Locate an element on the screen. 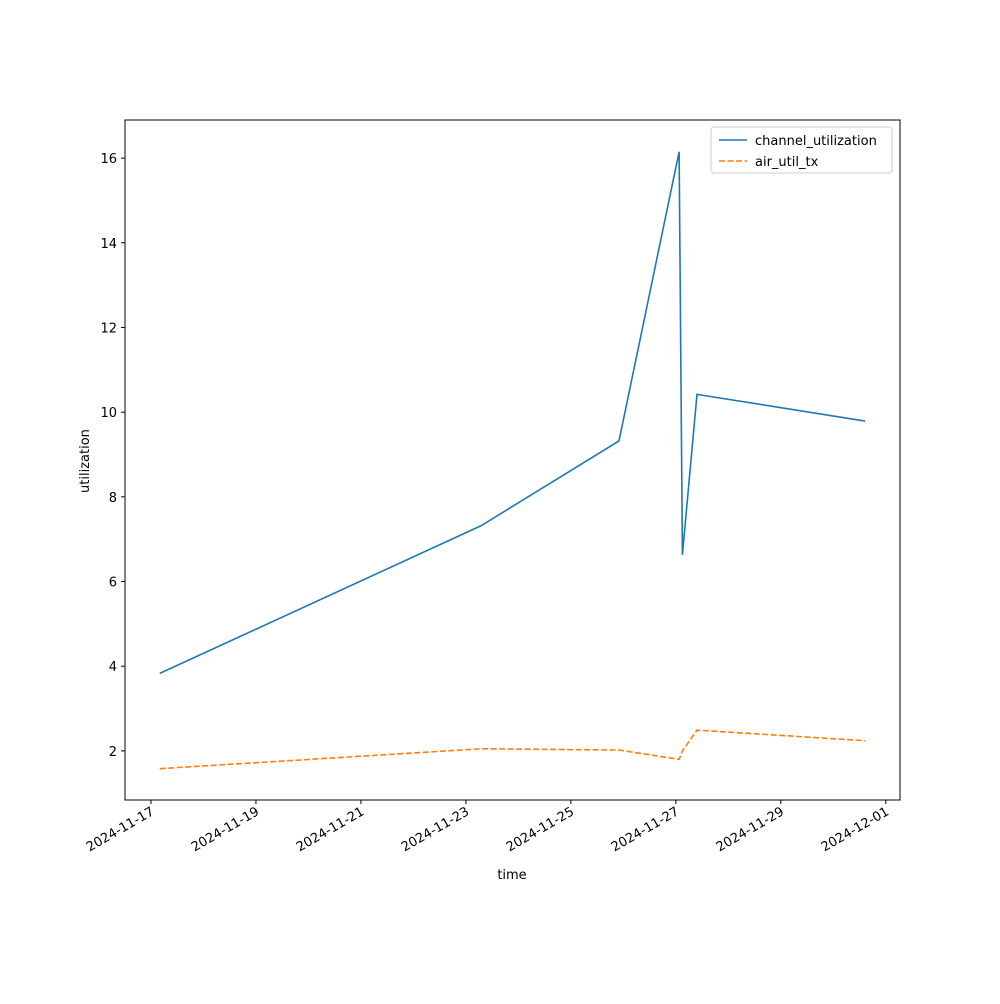 The width and height of the screenshot is (1000, 1004). y-tick-label: 14 is located at coordinates (108, 244).